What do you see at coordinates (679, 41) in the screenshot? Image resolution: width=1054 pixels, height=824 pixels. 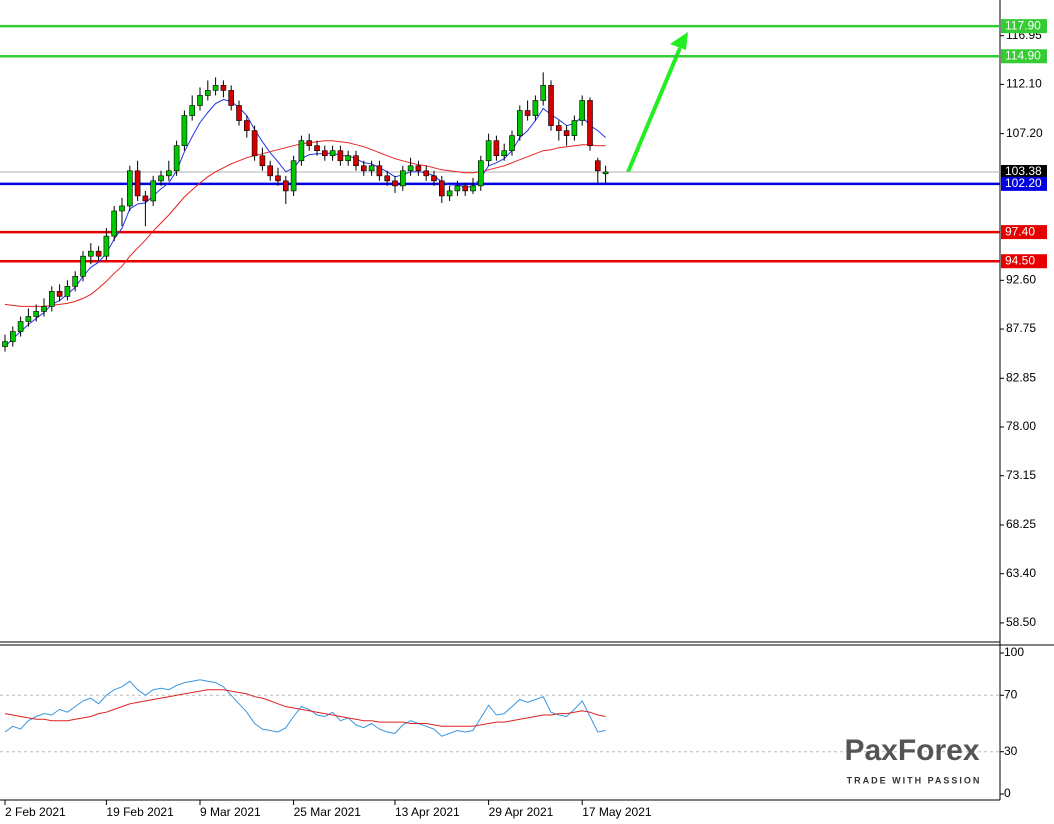 I see `arrow-head` at bounding box center [679, 41].